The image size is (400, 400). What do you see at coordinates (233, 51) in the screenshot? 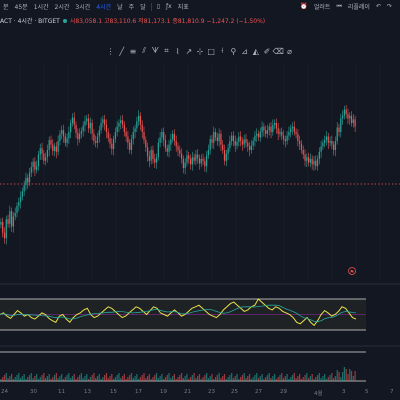
I see `prediction-icon: ⚲` at bounding box center [233, 51].